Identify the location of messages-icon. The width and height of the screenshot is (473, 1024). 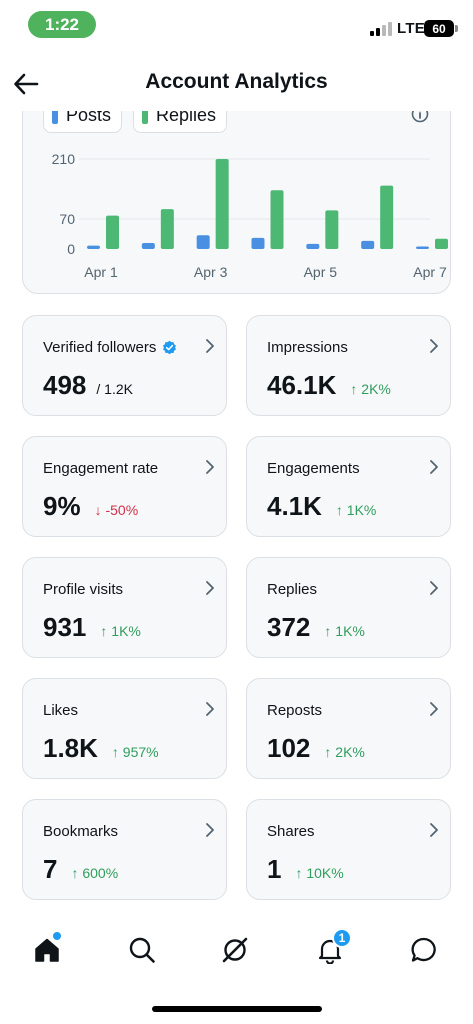
(423, 949).